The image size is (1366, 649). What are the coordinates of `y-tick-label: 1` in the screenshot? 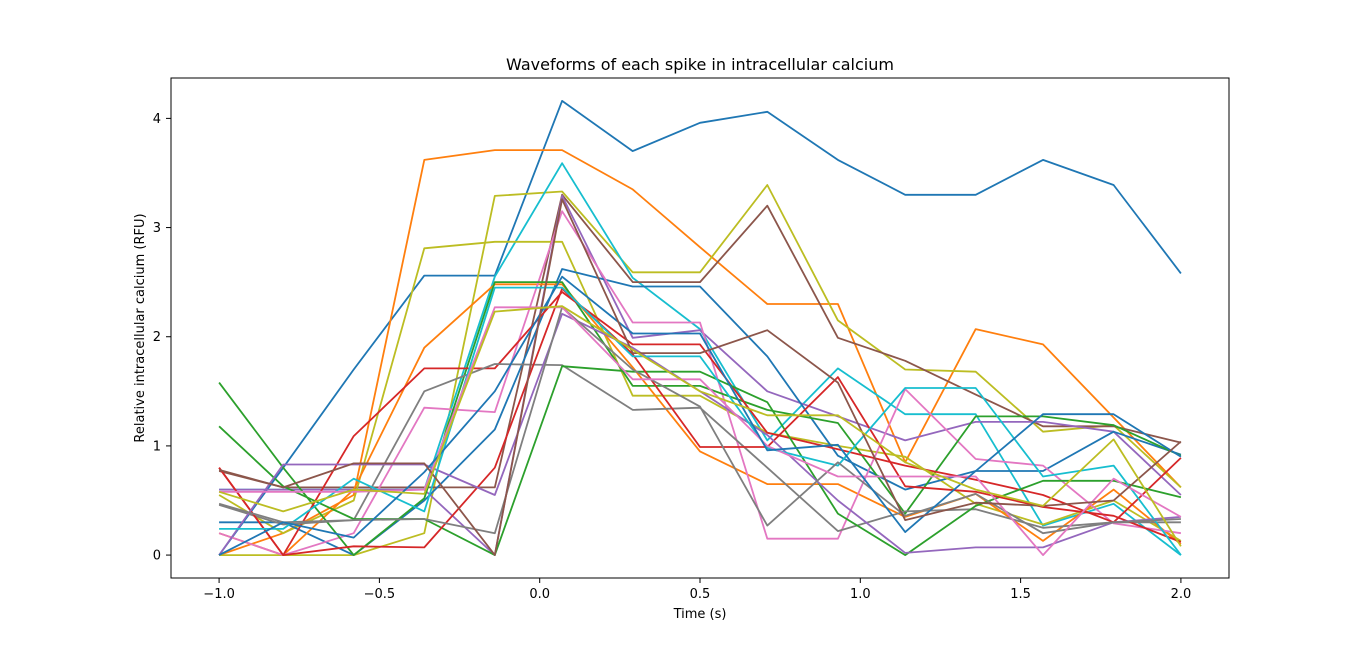 It's located at (157, 446).